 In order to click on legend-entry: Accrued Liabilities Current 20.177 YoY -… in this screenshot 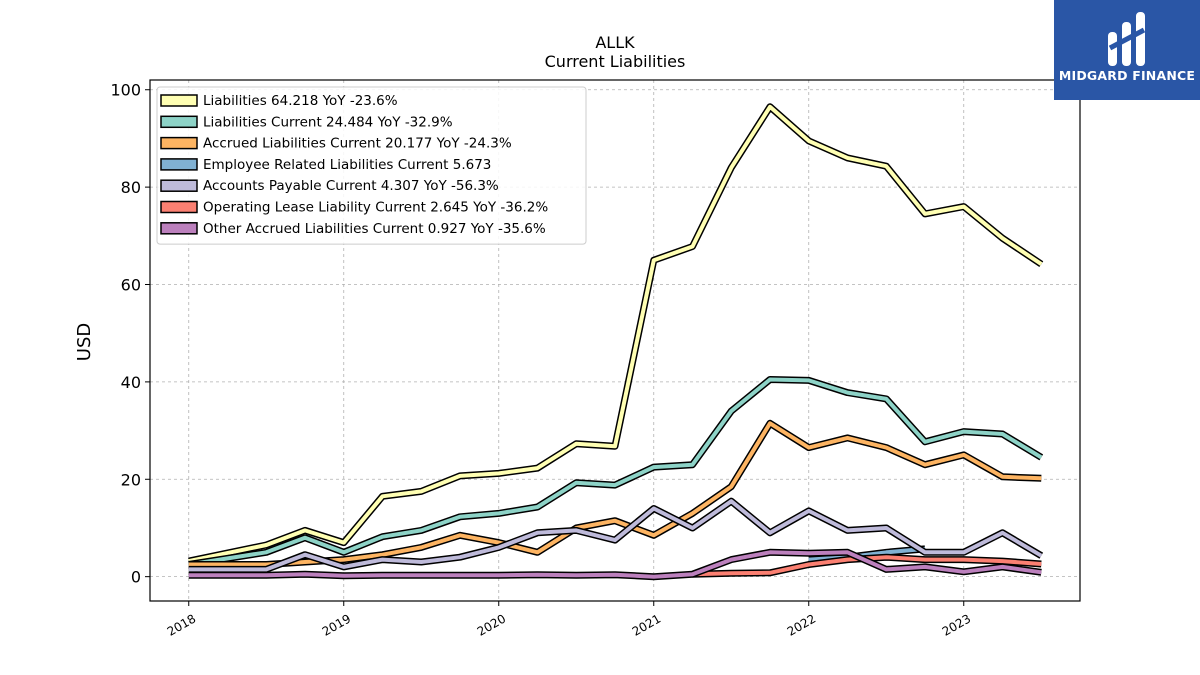, I will do `click(357, 144)`.